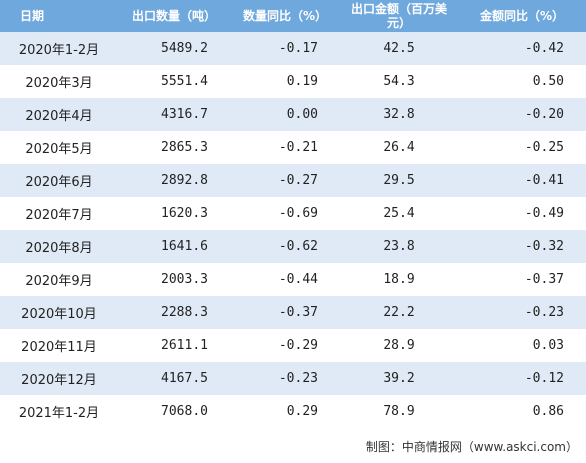  Describe the element at coordinates (298, 345) in the screenshot. I see `table-cell: -0.29` at that location.